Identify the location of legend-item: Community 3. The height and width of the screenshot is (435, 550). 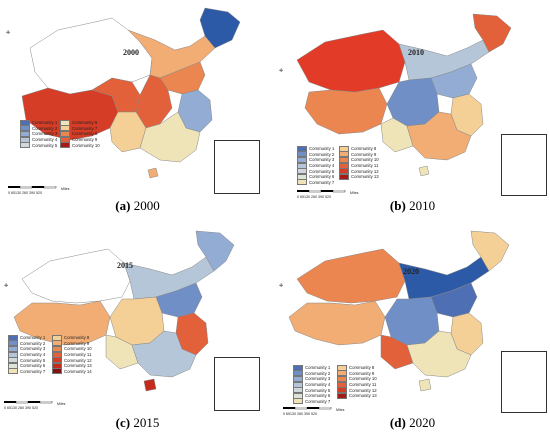
(311, 378).